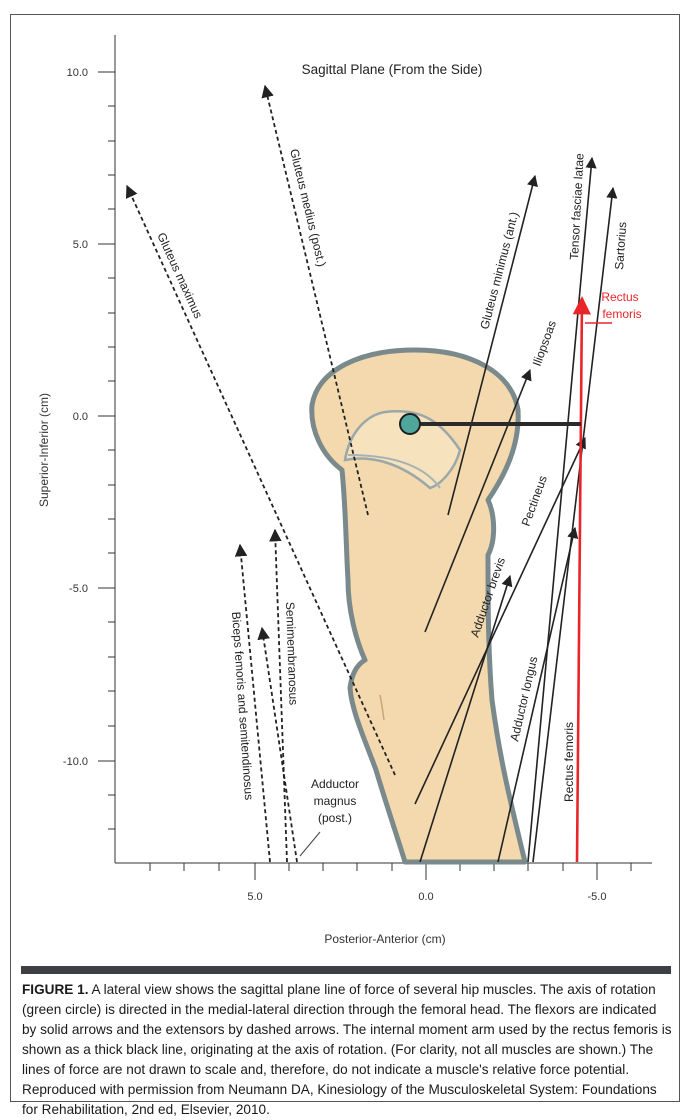 Image resolution: width=691 pixels, height=1120 pixels. I want to click on axis-of-rotation-circle, so click(410, 424).